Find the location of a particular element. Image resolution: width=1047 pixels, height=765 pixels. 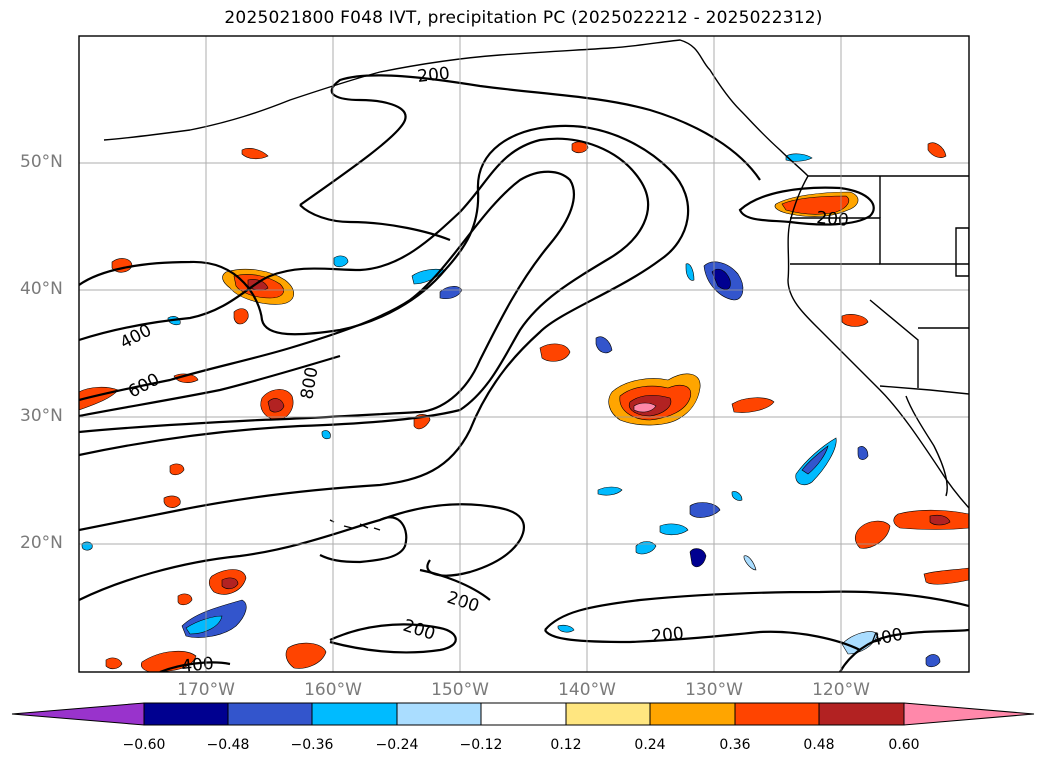

colorbar-tick-label: −0.60 is located at coordinates (144, 745).